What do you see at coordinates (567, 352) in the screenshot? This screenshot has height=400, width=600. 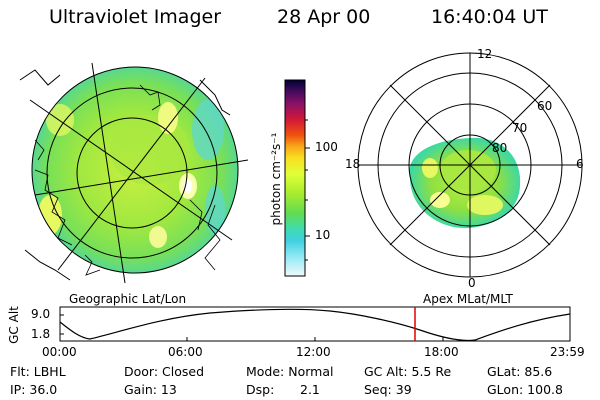 I see `timeline-xtick-2359: 23:59` at bounding box center [567, 352].